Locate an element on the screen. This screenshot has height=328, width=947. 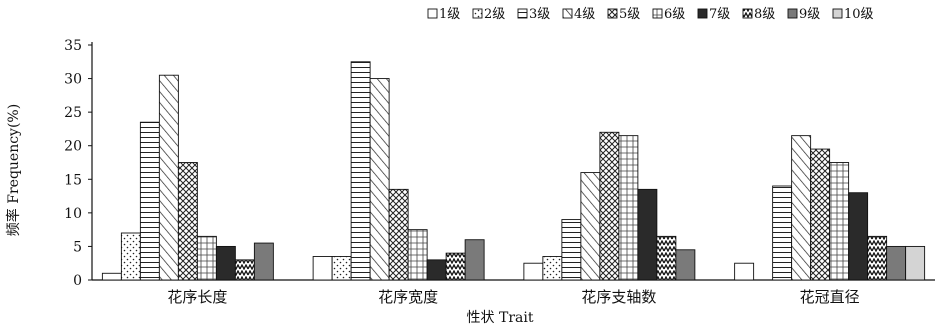
category-label: 花序宽度 is located at coordinates (408, 297).